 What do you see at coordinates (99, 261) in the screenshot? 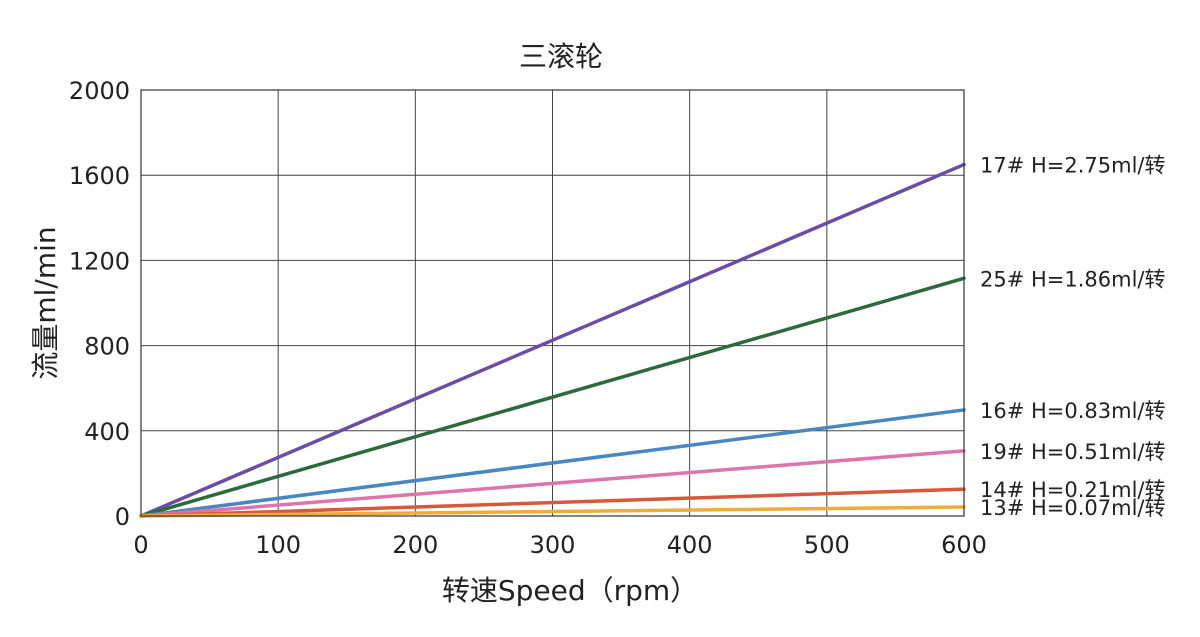
I see `y-tick-label: 1200` at bounding box center [99, 261].